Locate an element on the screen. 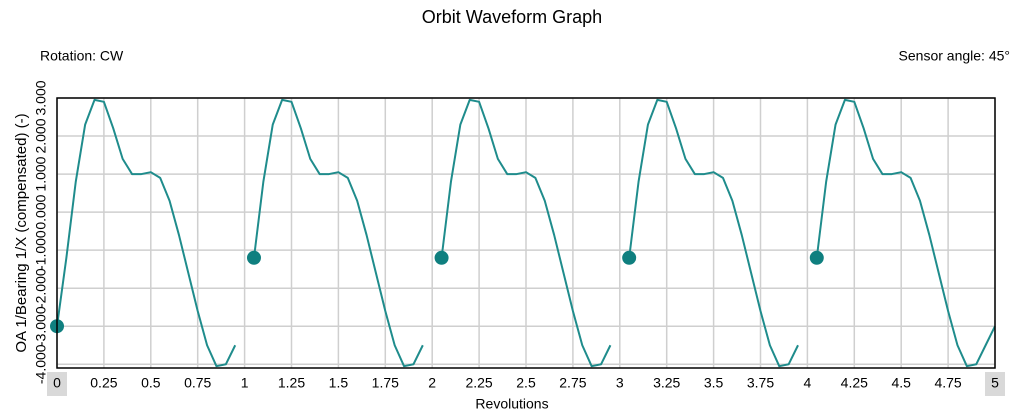 This screenshot has height=419, width=1024. x-tick-label: 1 is located at coordinates (245, 383).